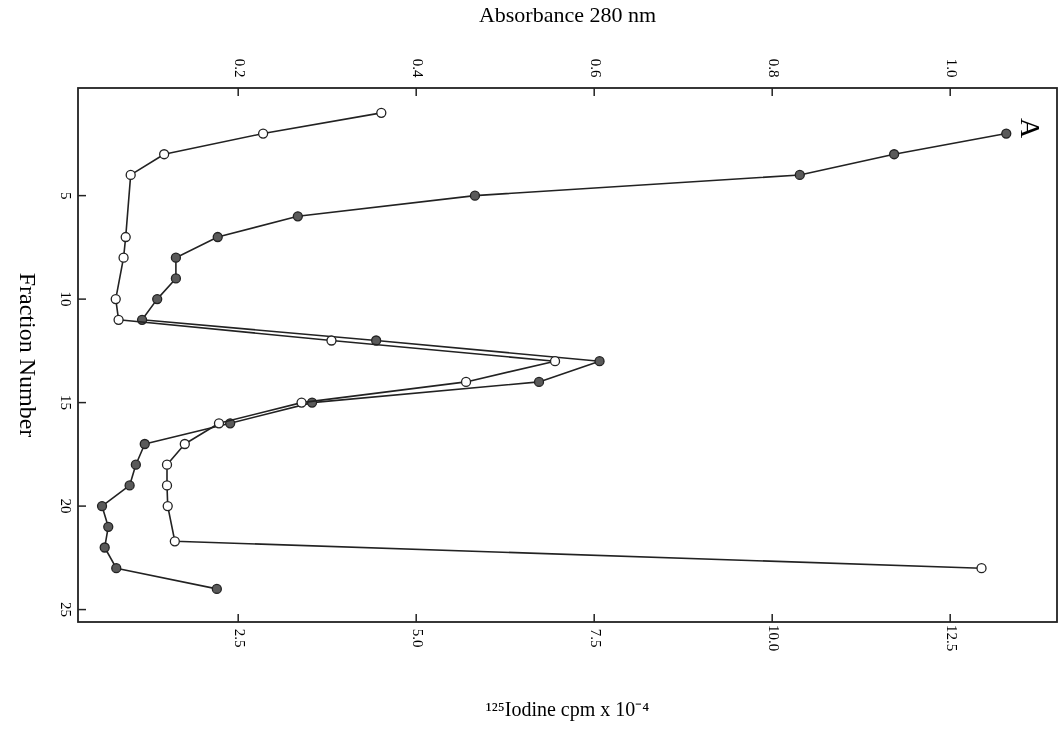 Image resolution: width=1064 pixels, height=731 pixels. Describe the element at coordinates (595, 638) in the screenshot. I see `x-tick-label: 7.5` at that location.